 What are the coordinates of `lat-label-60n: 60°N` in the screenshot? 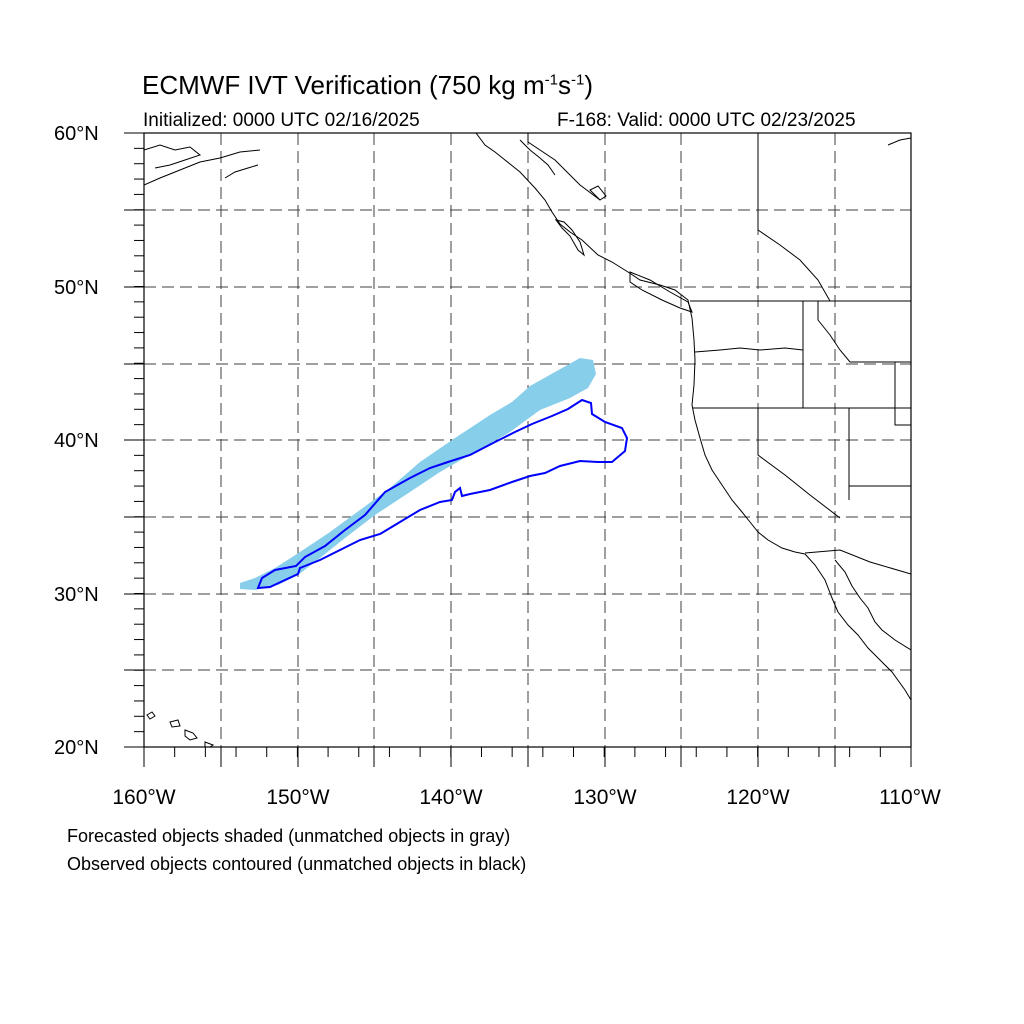 It's located at (76, 134).